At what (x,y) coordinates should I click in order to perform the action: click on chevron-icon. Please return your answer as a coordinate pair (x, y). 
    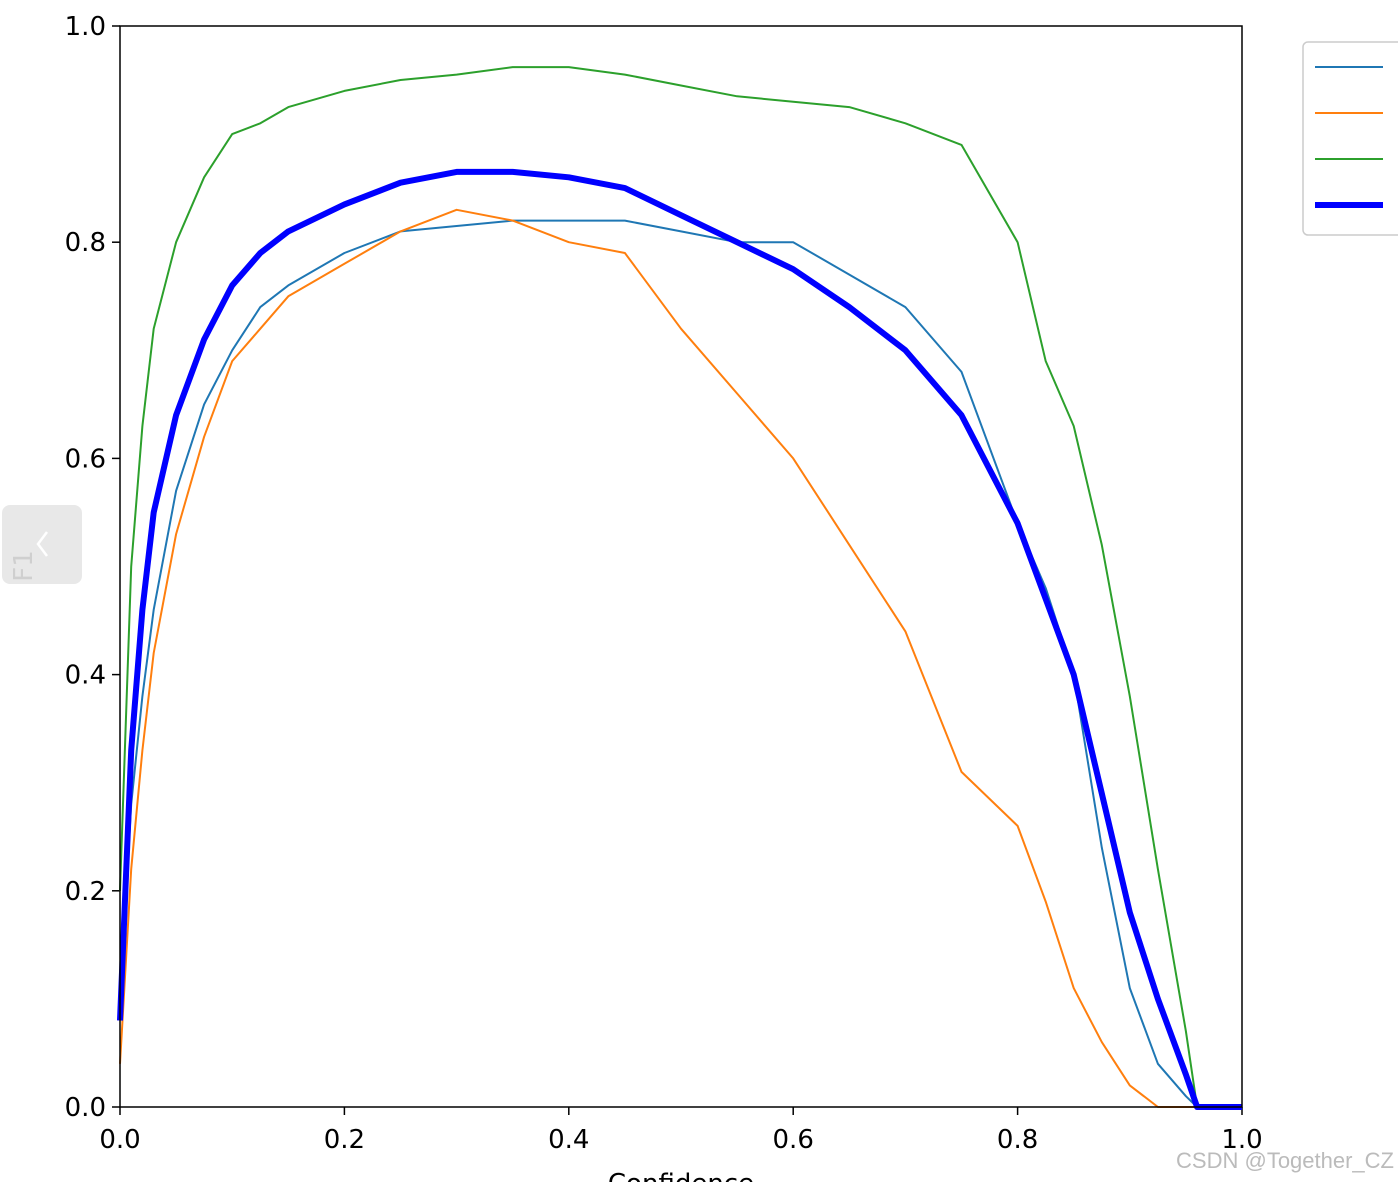
    Looking at the image, I should click on (42, 544).